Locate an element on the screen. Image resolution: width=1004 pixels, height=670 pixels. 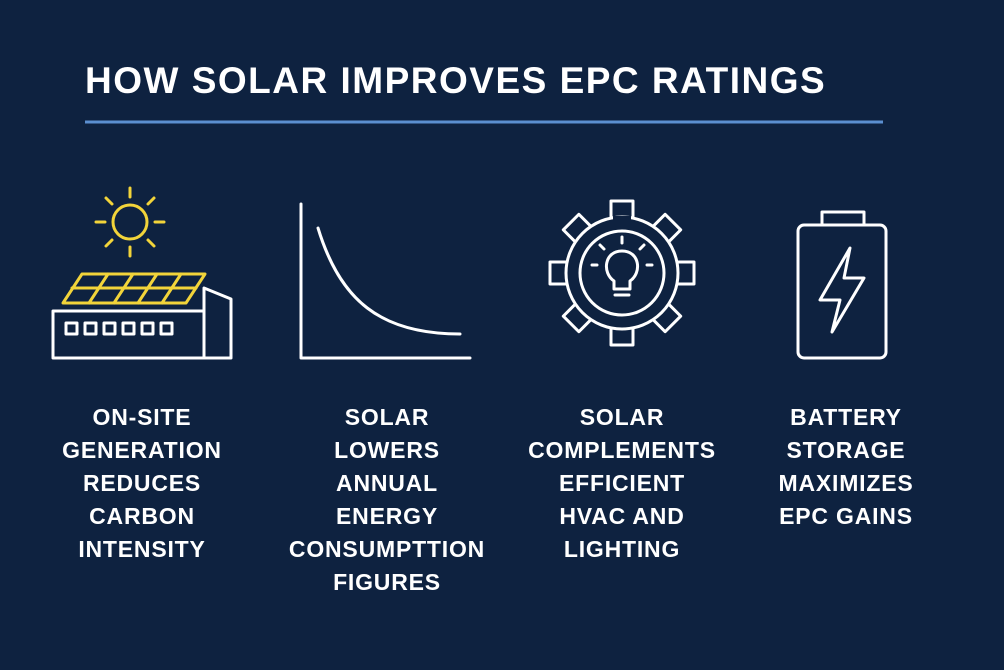
caption-line: REDUCES is located at coordinates (142, 483).